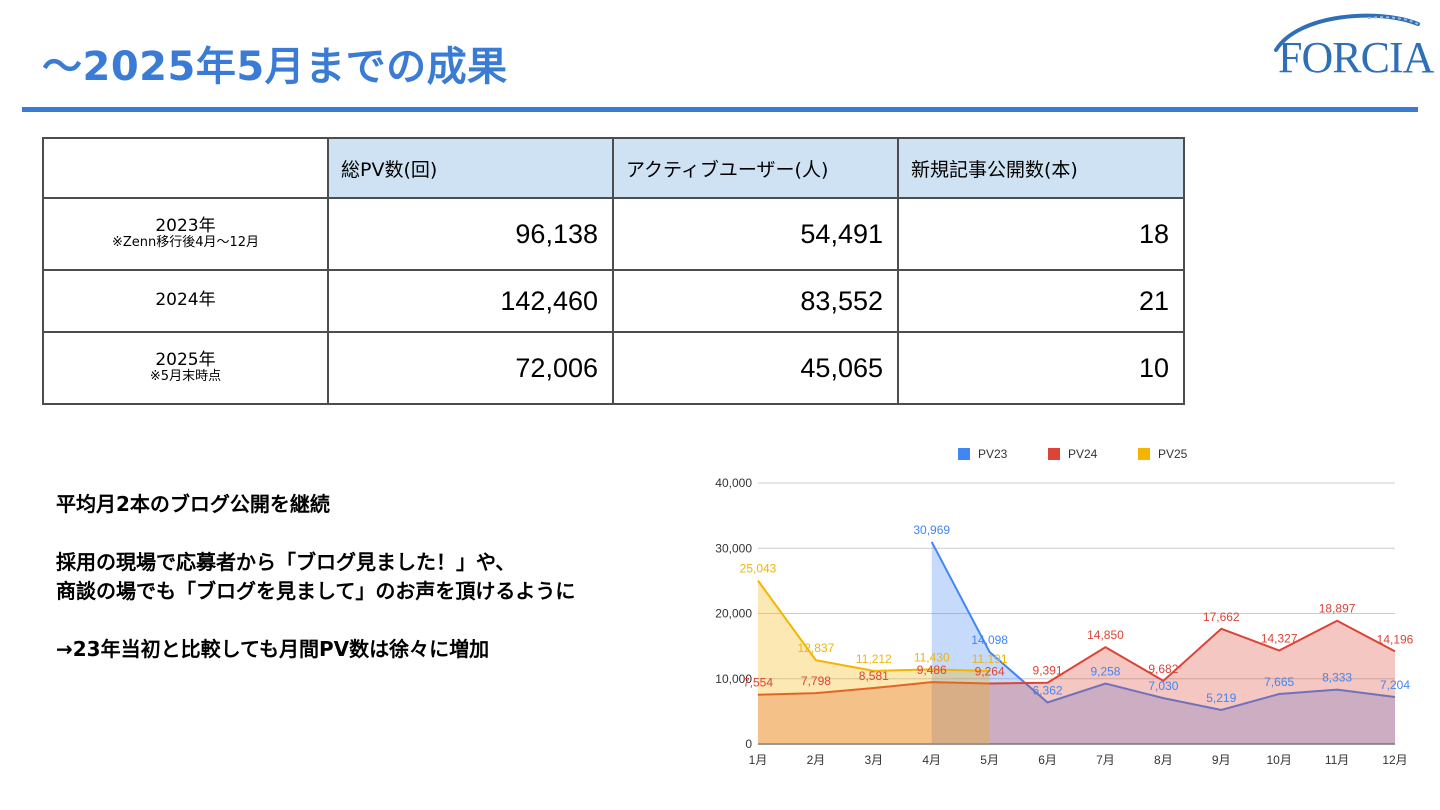 The image size is (1440, 810). I want to click on pv-cell: 72,006, so click(470, 368).